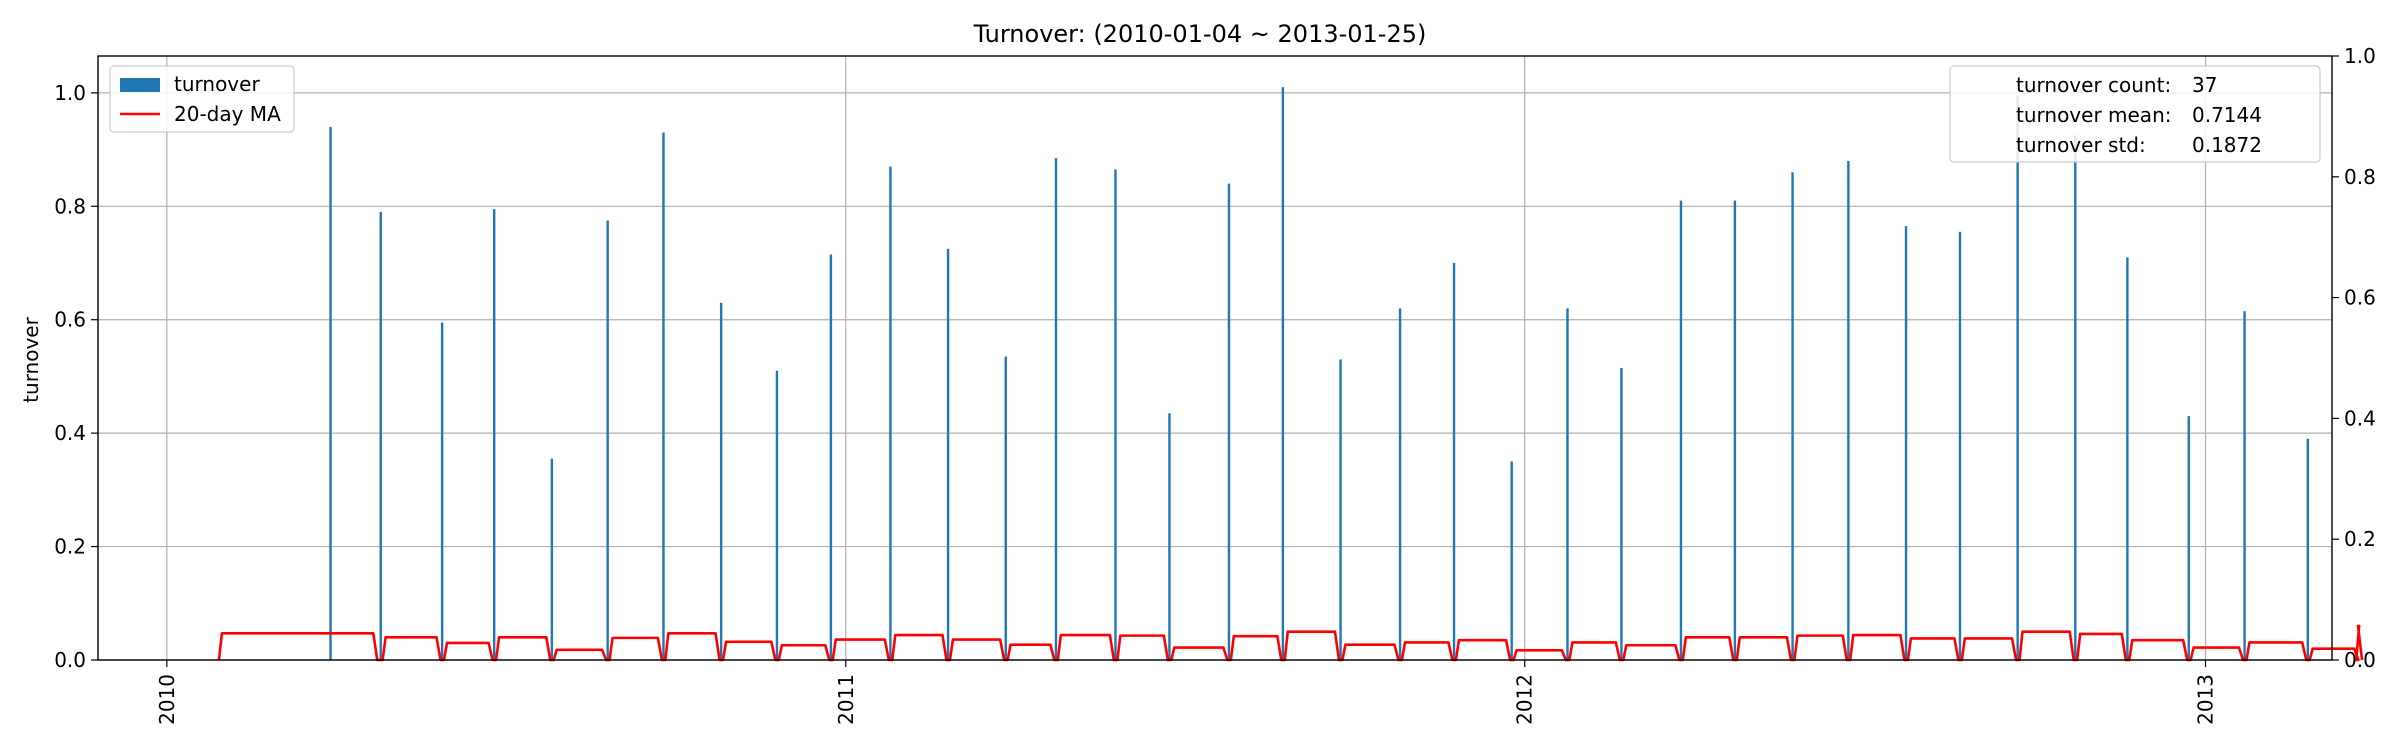 Image resolution: width=2400 pixels, height=750 pixels. Describe the element at coordinates (31, 359) in the screenshot. I see `y-axis-label: turnover` at that location.